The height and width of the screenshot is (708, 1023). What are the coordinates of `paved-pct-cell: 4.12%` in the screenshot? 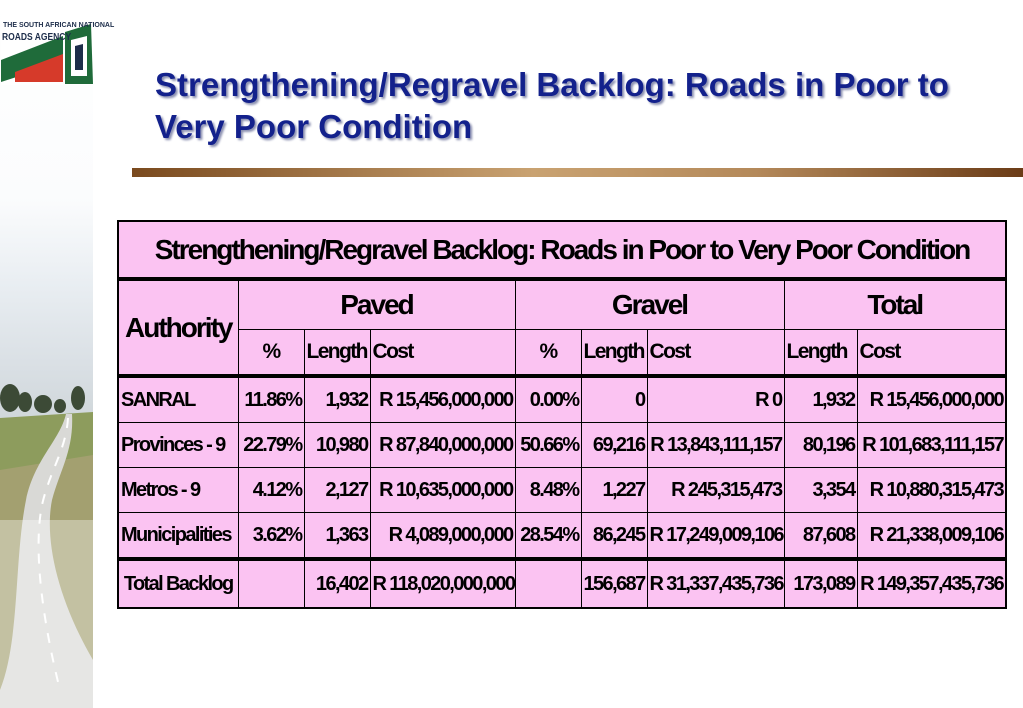 It's located at (271, 490).